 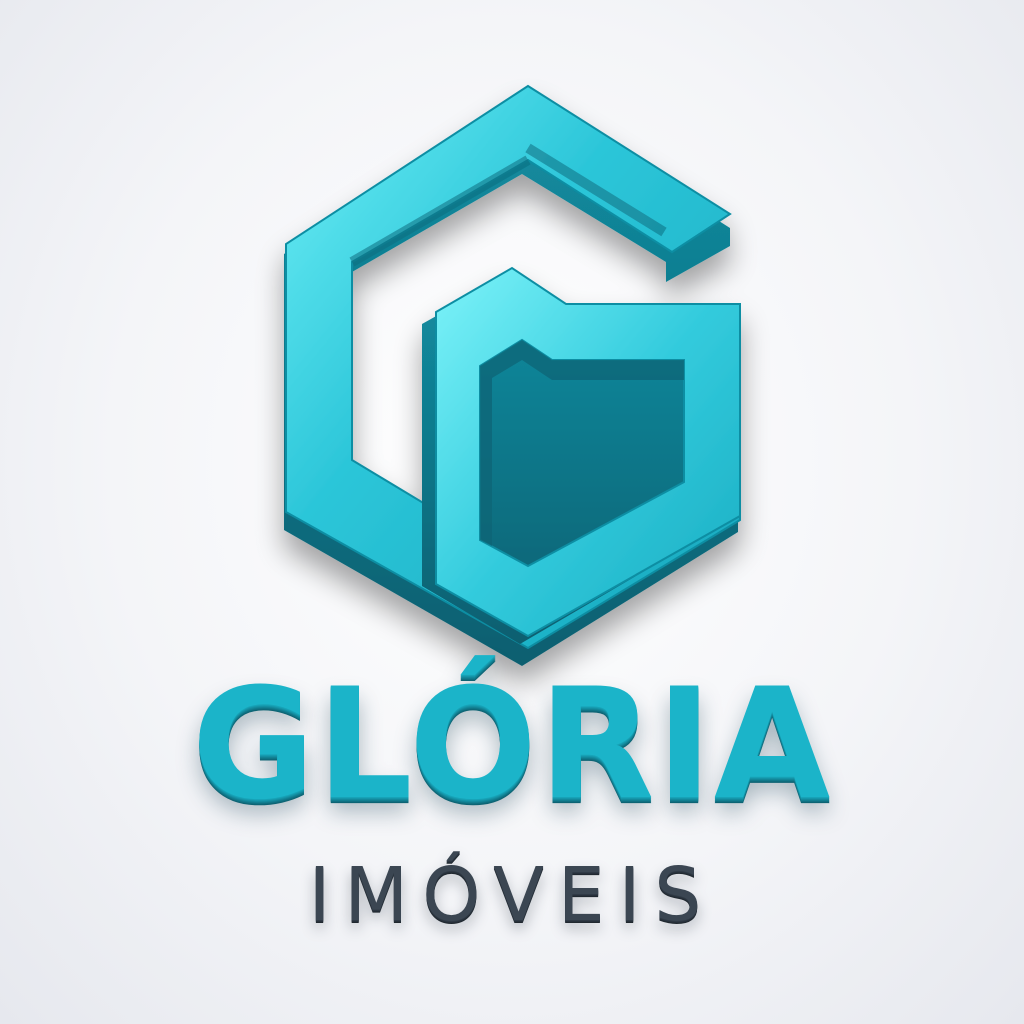 What do you see at coordinates (512, 895) in the screenshot?
I see `brand-subtitle: IMÓVEIS` at bounding box center [512, 895].